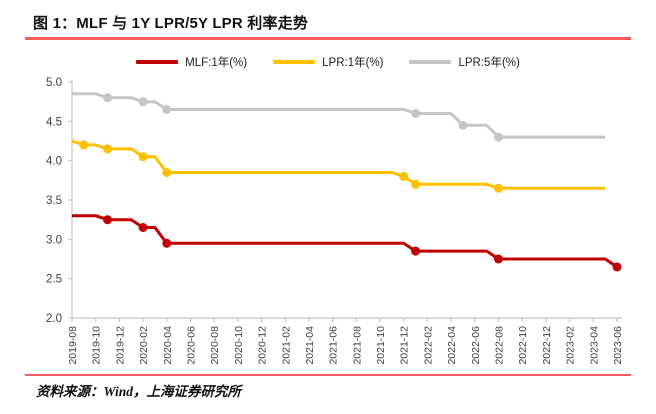  I want to click on x-tick-label: 2021-06, so click(334, 345).